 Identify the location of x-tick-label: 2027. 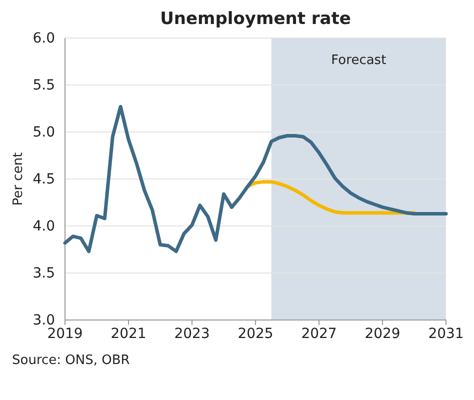
(319, 334).